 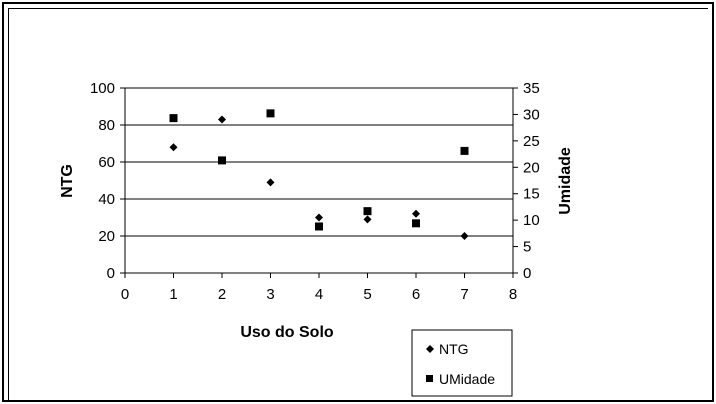 What do you see at coordinates (173, 294) in the screenshot?
I see `x-tick-label: 1` at bounding box center [173, 294].